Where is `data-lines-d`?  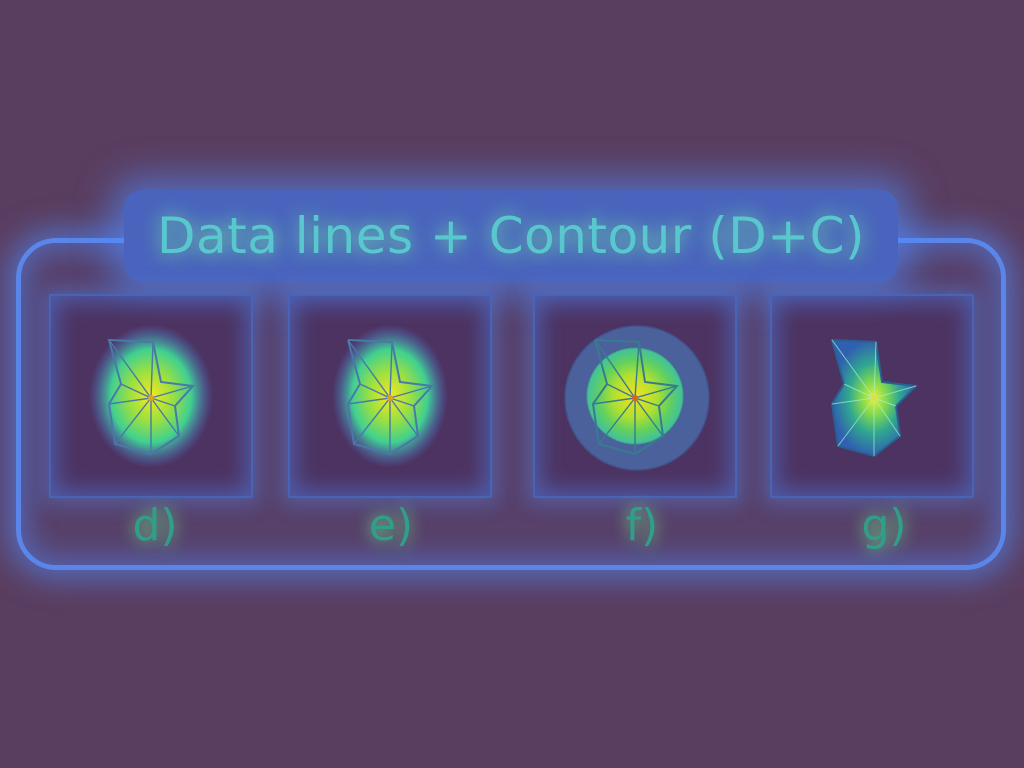 data-lines-d is located at coordinates (151, 396).